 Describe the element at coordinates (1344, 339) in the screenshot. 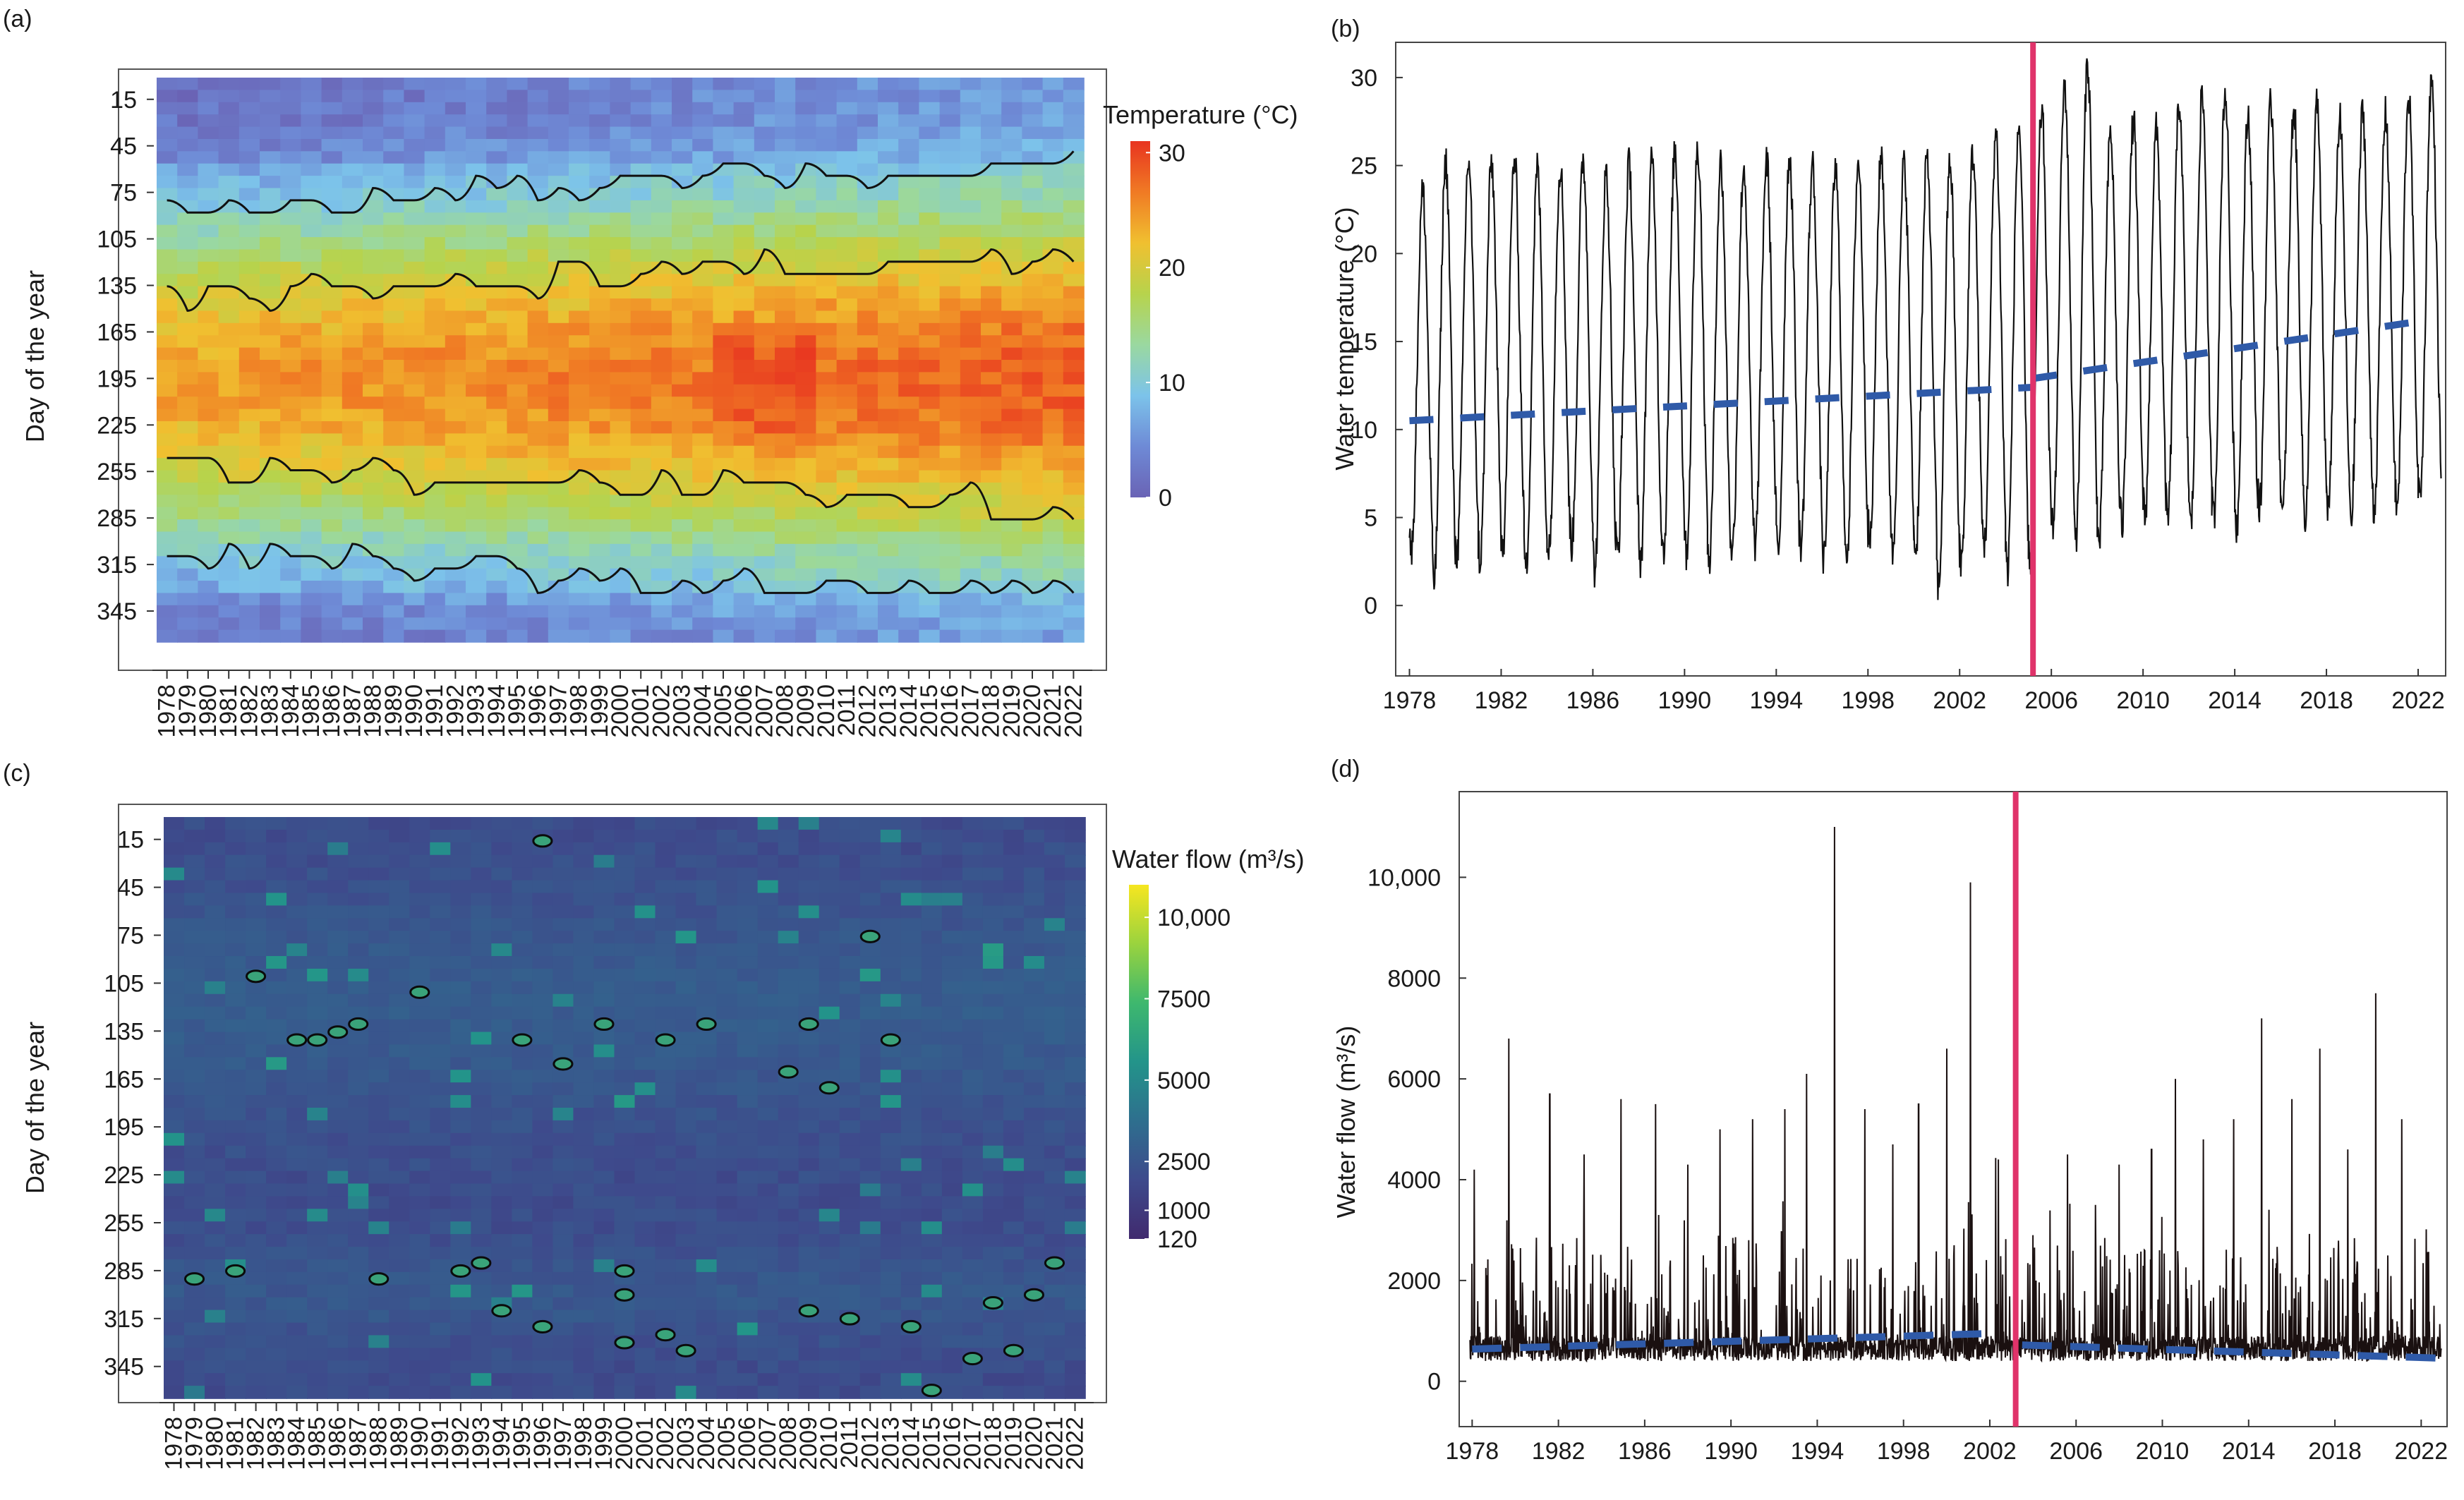

I see `panel-b-y-title: Water temperature (°C)` at that location.